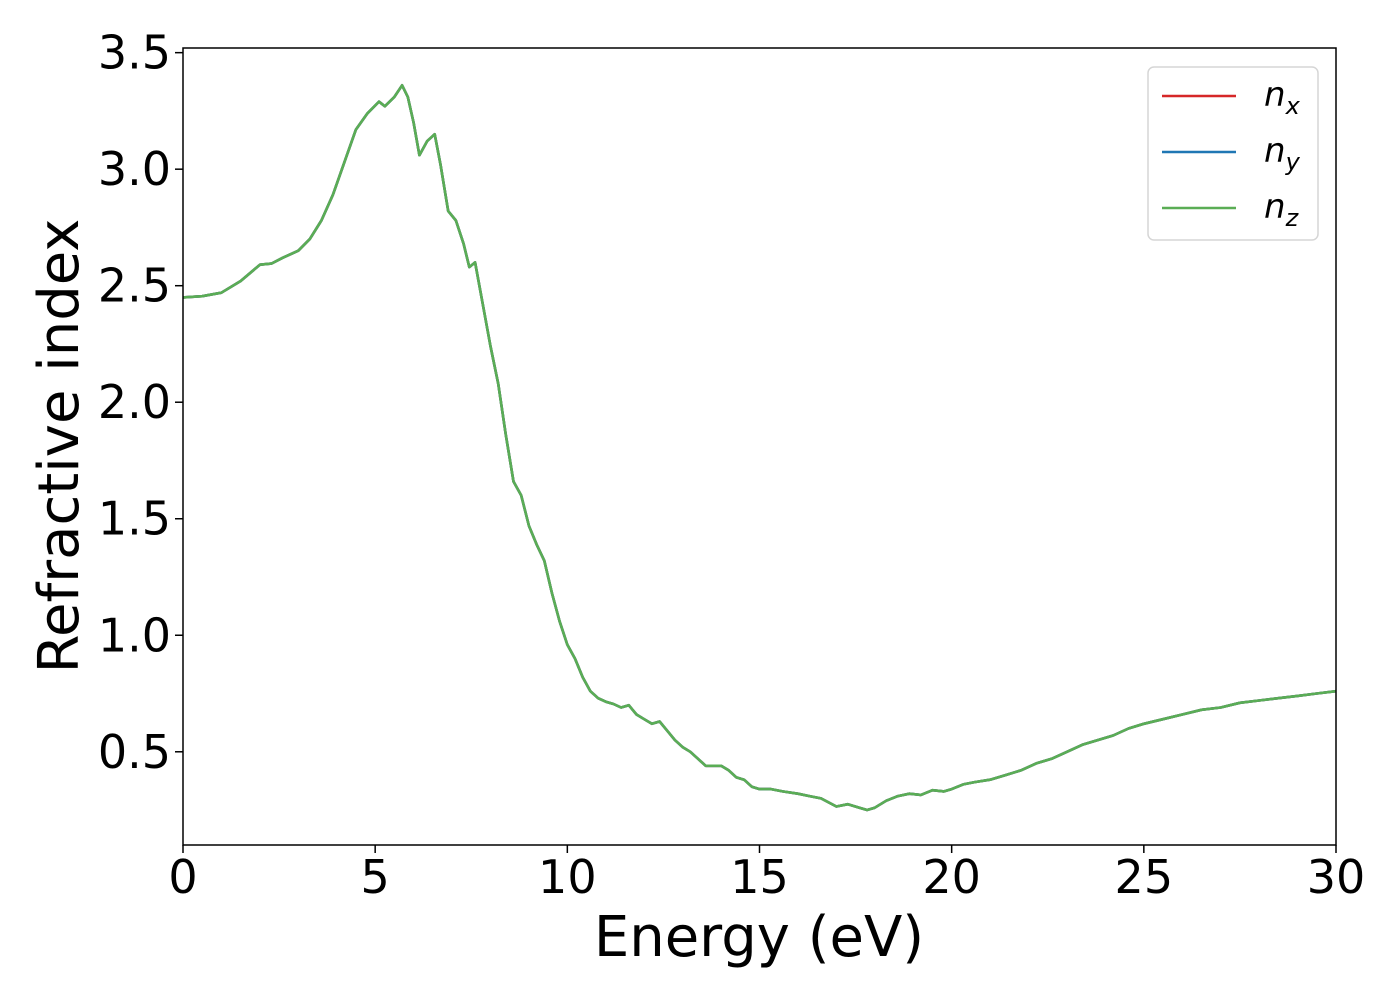  What do you see at coordinates (134, 635) in the screenshot?
I see `y-tick-label: 1.0` at bounding box center [134, 635].